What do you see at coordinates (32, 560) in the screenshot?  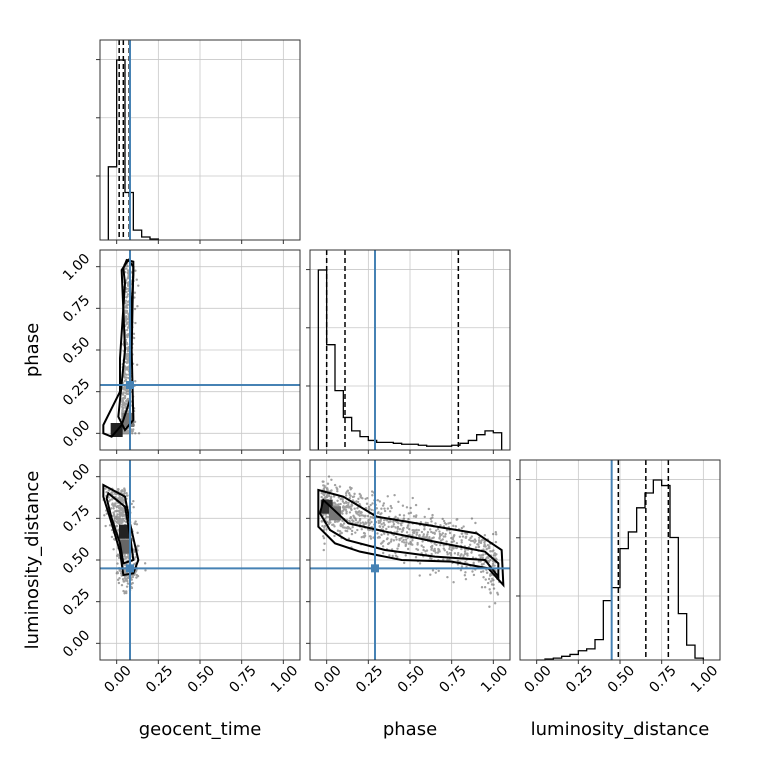 I see `y-axis-label: luminosity_distance` at bounding box center [32, 560].